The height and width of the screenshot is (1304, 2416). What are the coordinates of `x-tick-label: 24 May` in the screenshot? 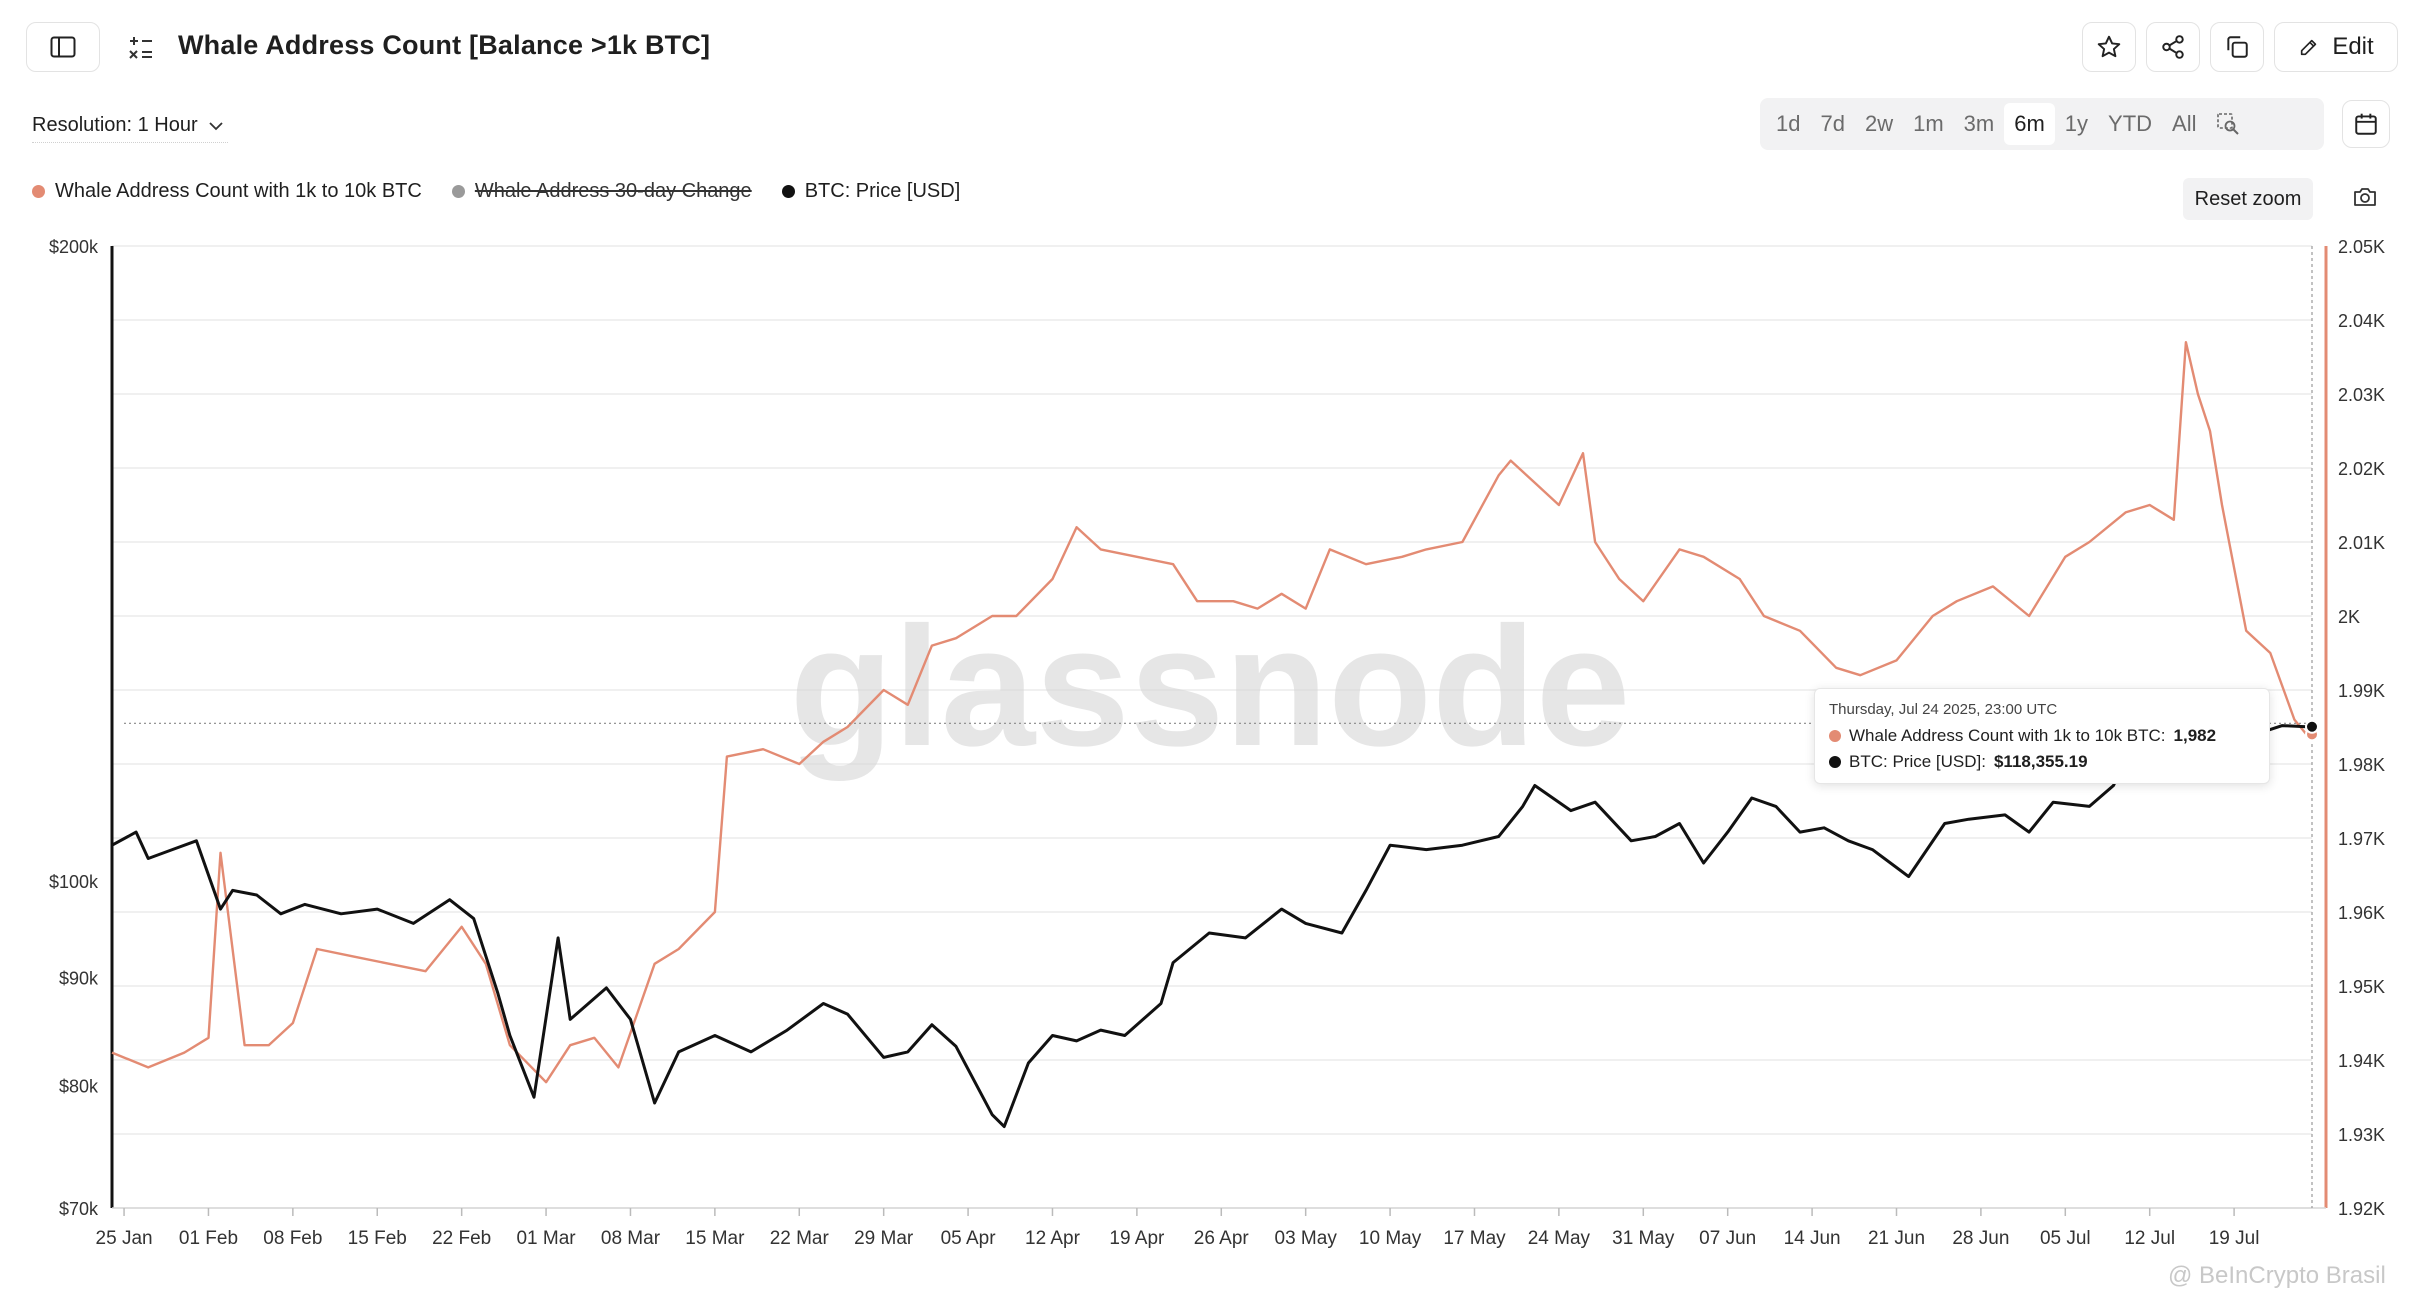 It's located at (1559, 1238).